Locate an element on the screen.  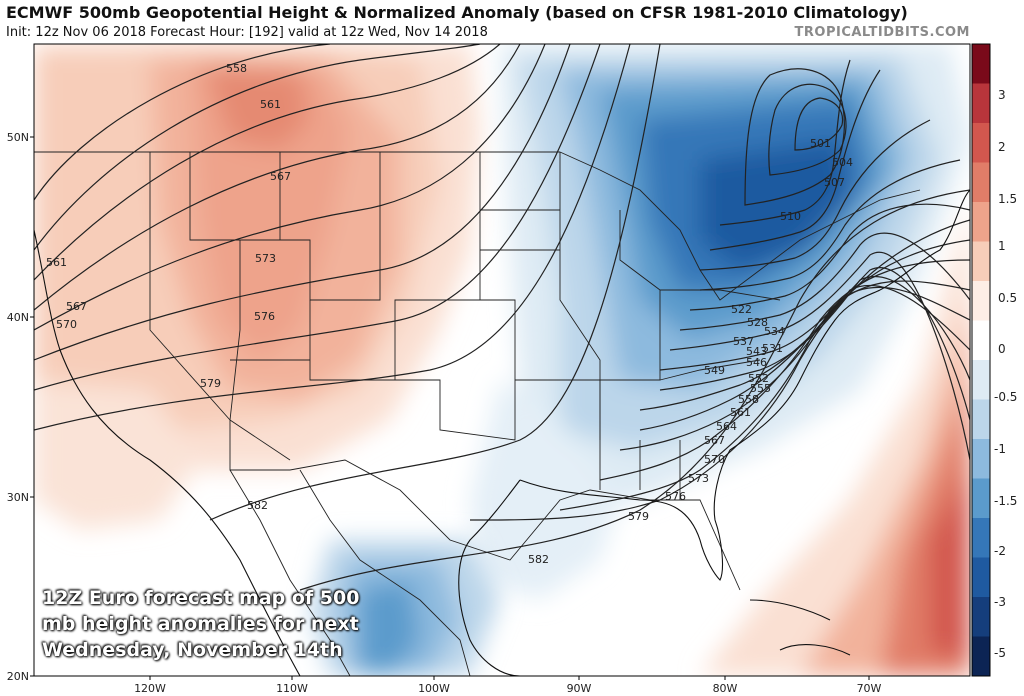
colorbar-frame is located at coordinates (981, 360).